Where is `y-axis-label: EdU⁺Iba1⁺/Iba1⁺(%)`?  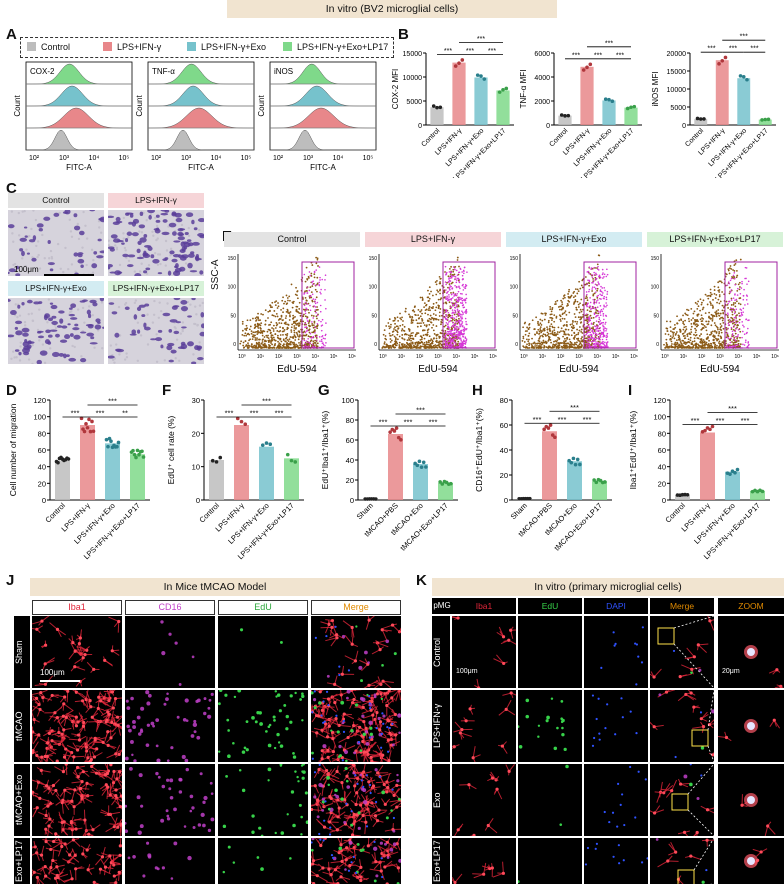 y-axis-label: EdU⁺Iba1⁺/Iba1⁺(%) is located at coordinates (325, 450).